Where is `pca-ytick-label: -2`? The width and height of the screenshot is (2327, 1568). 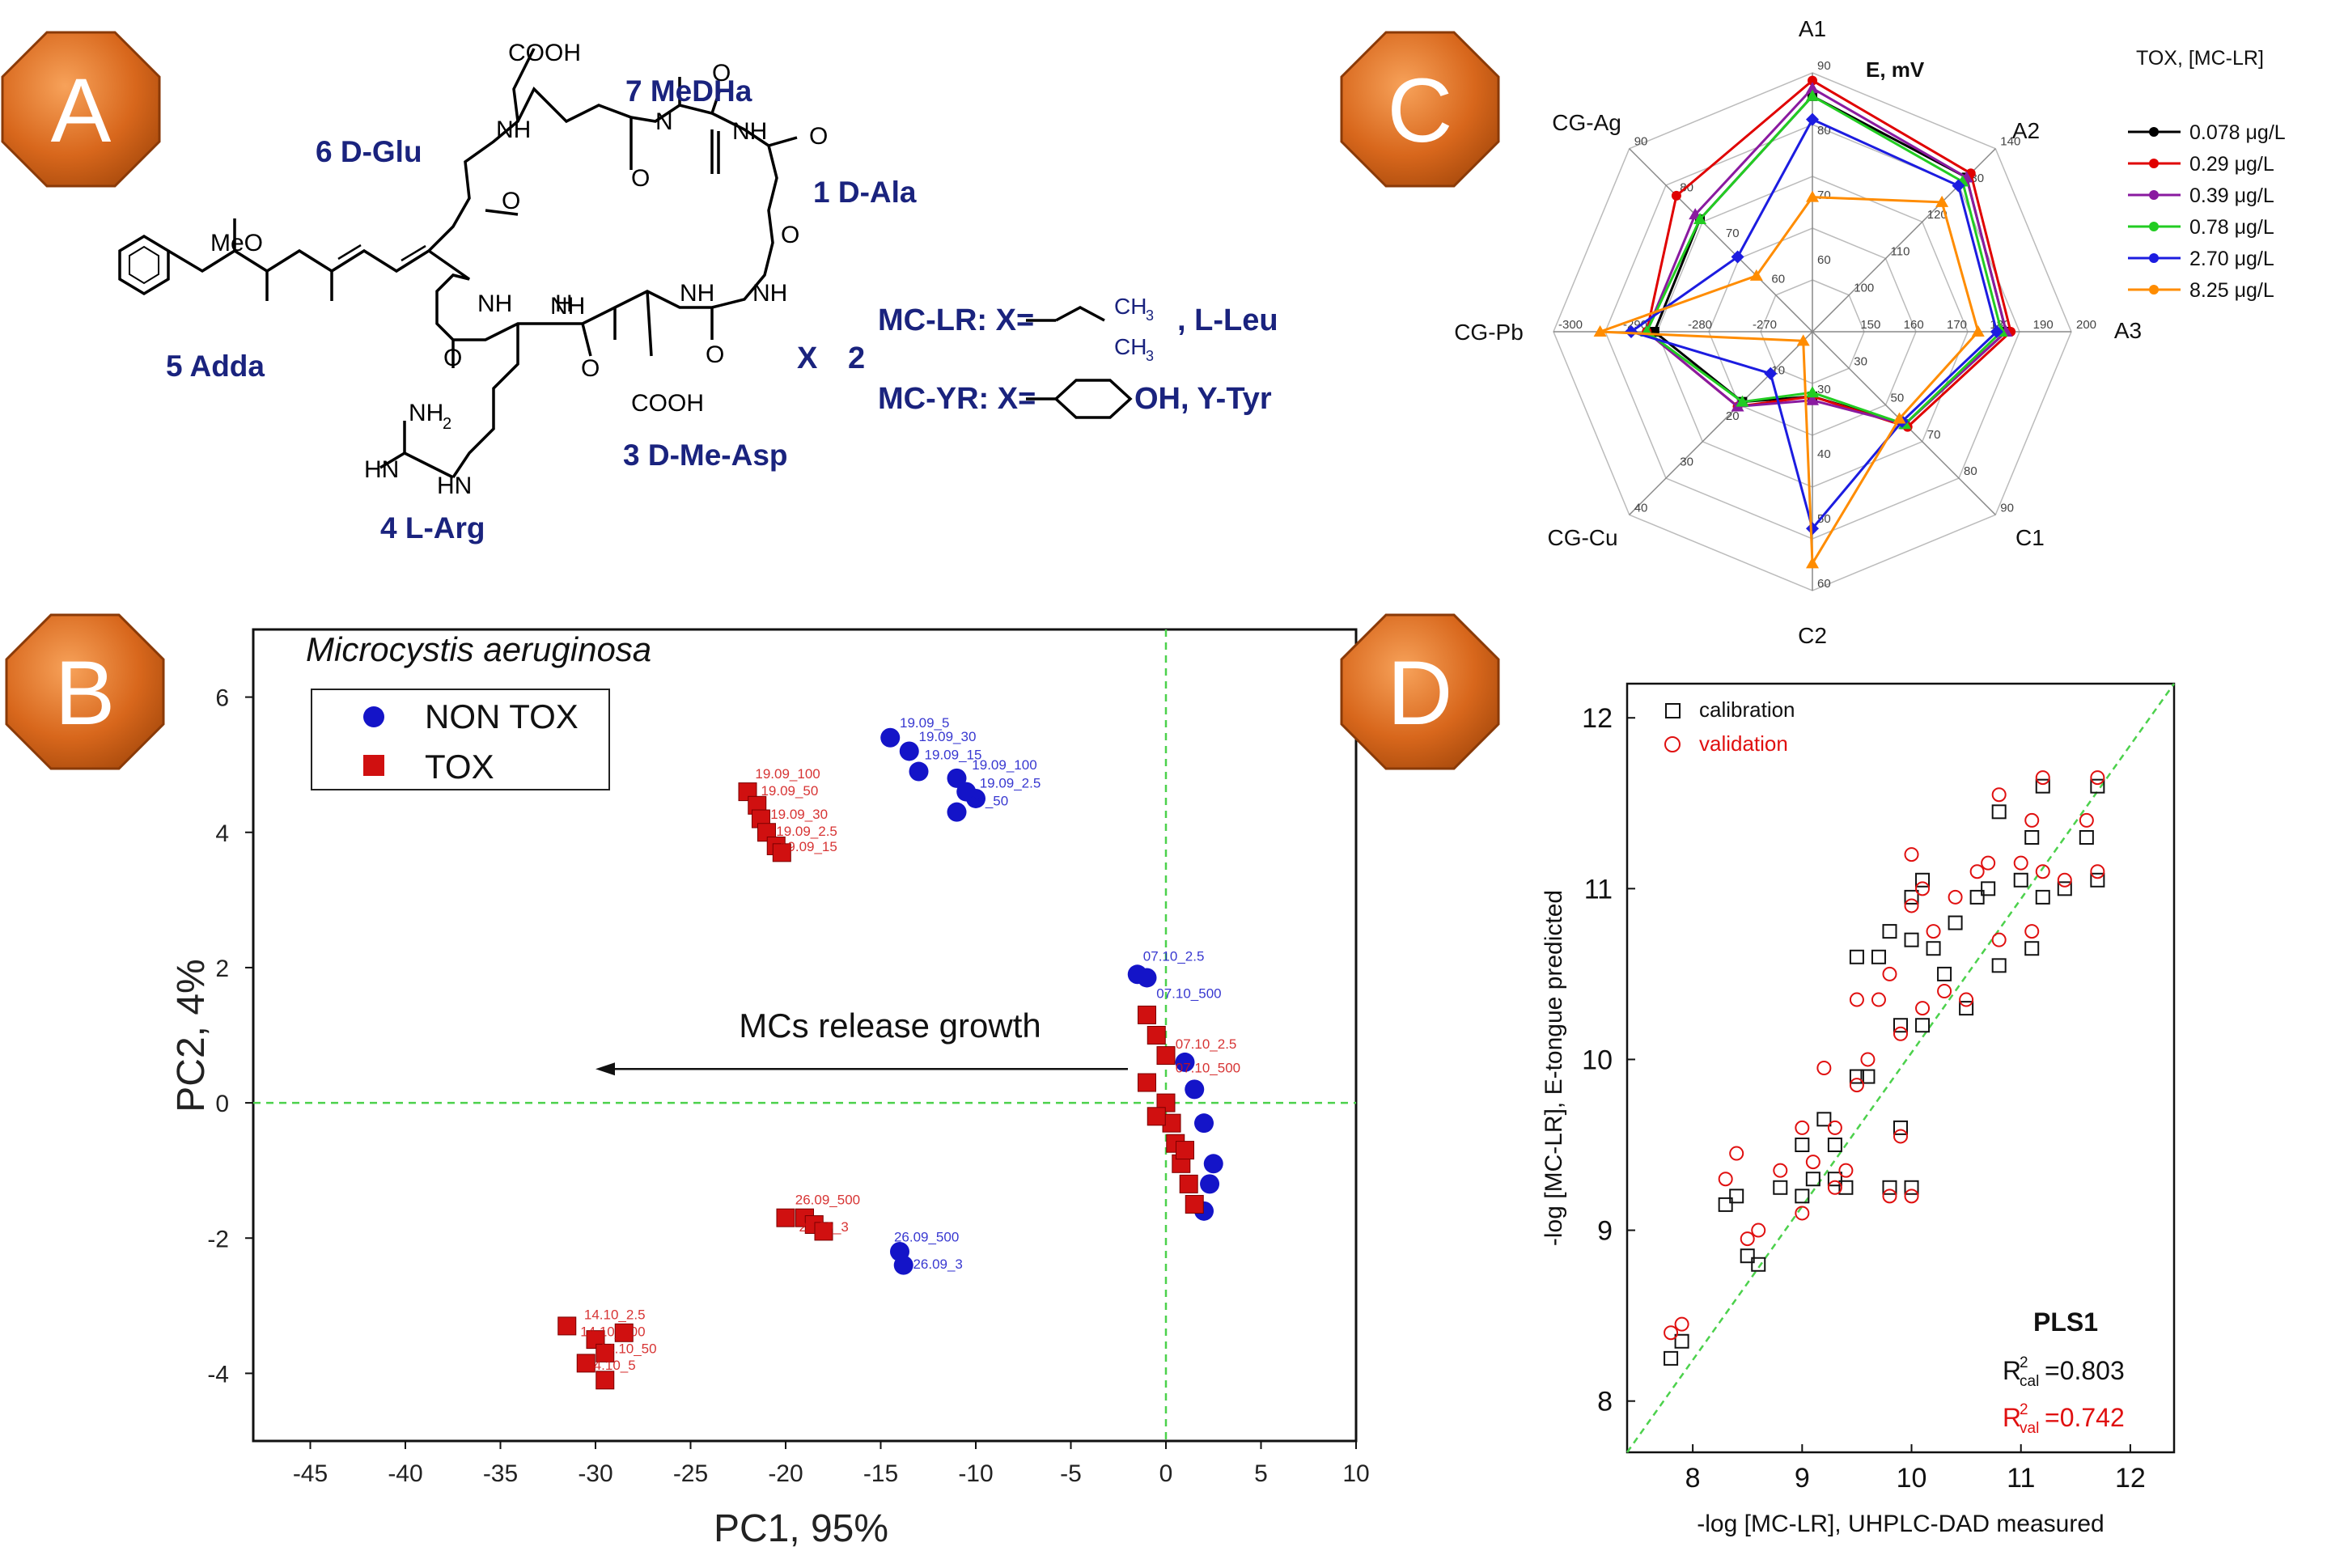 pca-ytick-label: -2 is located at coordinates (218, 1239).